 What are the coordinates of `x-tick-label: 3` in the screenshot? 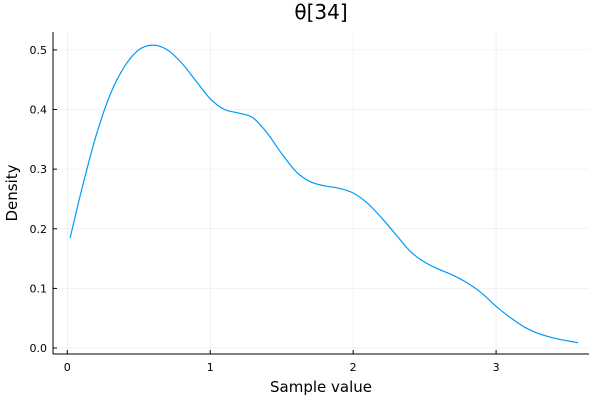 It's located at (496, 367).